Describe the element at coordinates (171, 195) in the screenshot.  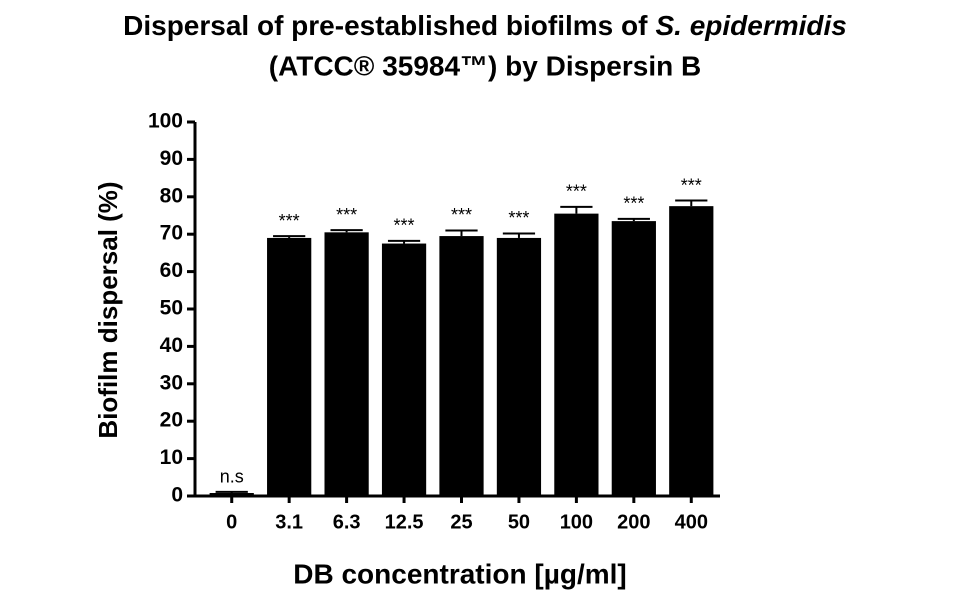
I see `y-tick-label: 80` at that location.